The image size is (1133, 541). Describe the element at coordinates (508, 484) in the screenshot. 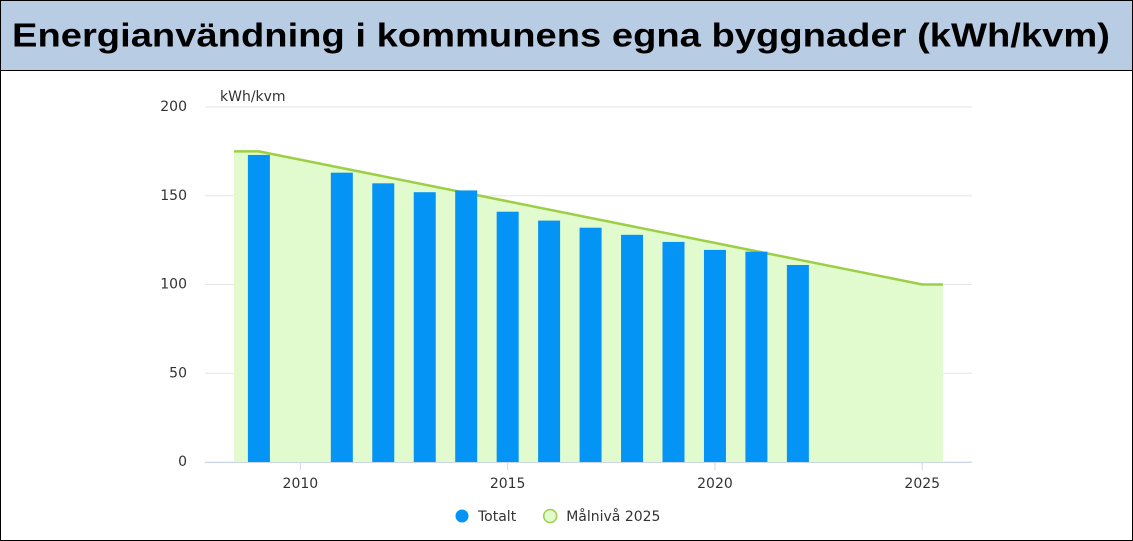

I see `x-tick-label: 2015` at that location.